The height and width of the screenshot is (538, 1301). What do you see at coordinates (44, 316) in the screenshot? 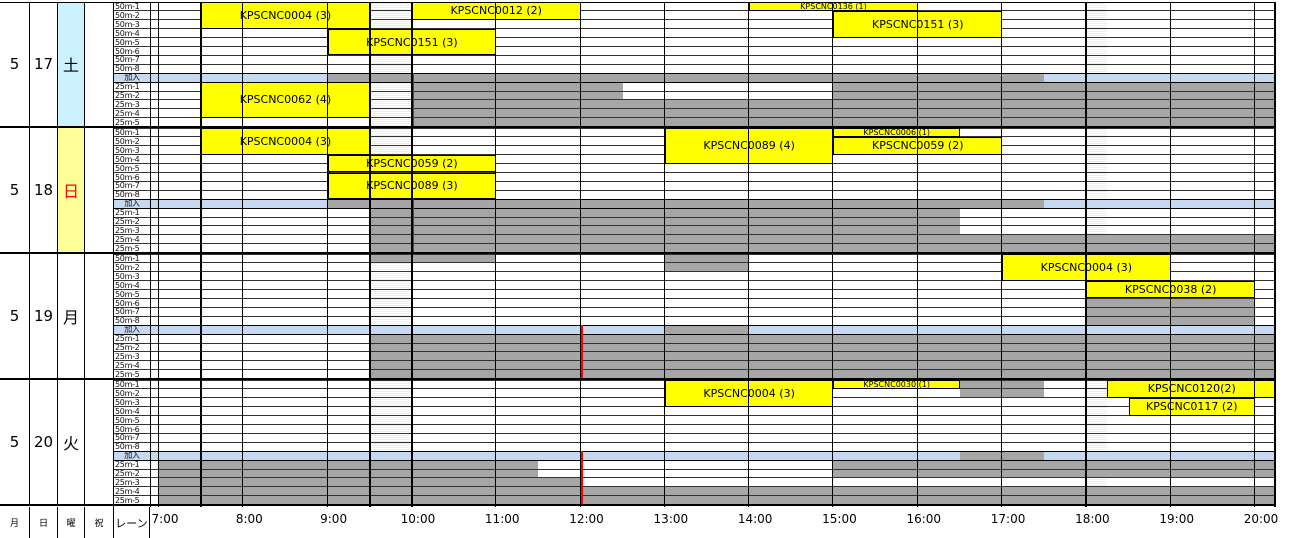
I see `day-cell: 19` at bounding box center [44, 316].